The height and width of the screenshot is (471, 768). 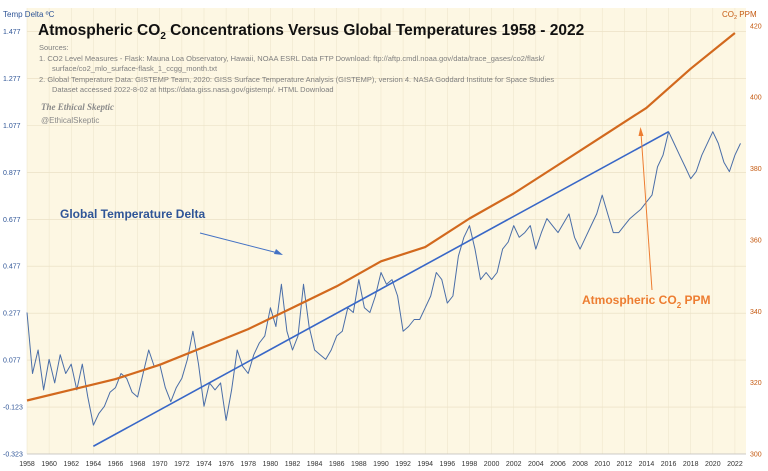 What do you see at coordinates (756, 26) in the screenshot?
I see `right-tick-label: 420` at bounding box center [756, 26].